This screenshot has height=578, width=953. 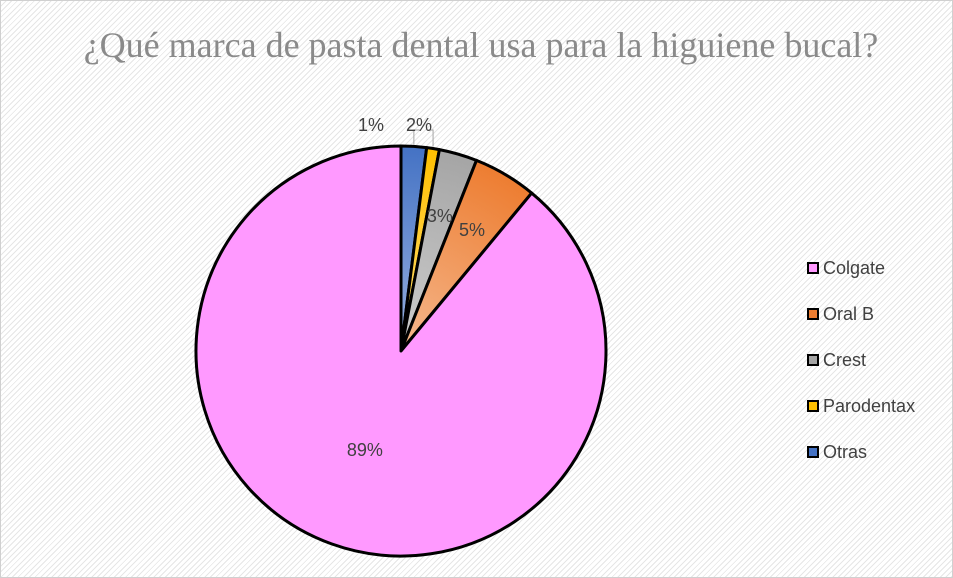 I want to click on data-label-oral-b: 5%, so click(x=472, y=230).